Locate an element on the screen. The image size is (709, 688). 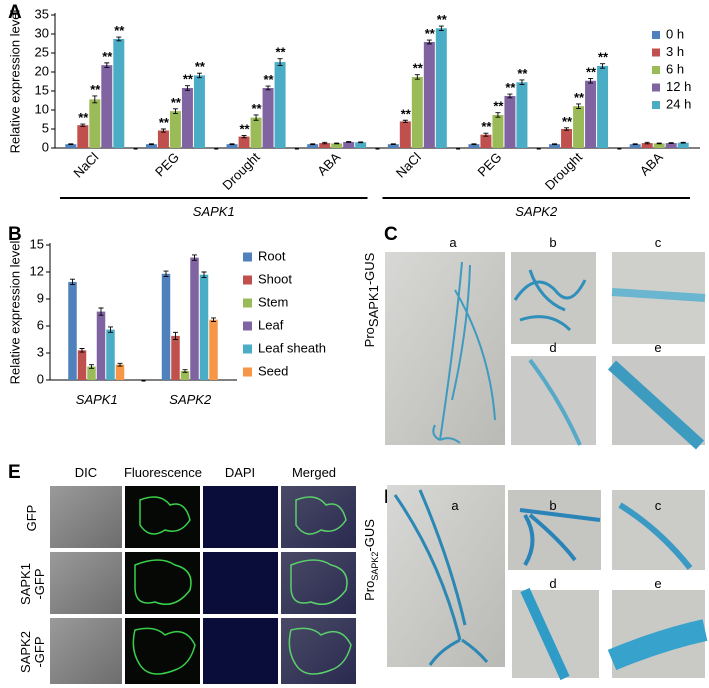
image-label: a is located at coordinates (453, 242).